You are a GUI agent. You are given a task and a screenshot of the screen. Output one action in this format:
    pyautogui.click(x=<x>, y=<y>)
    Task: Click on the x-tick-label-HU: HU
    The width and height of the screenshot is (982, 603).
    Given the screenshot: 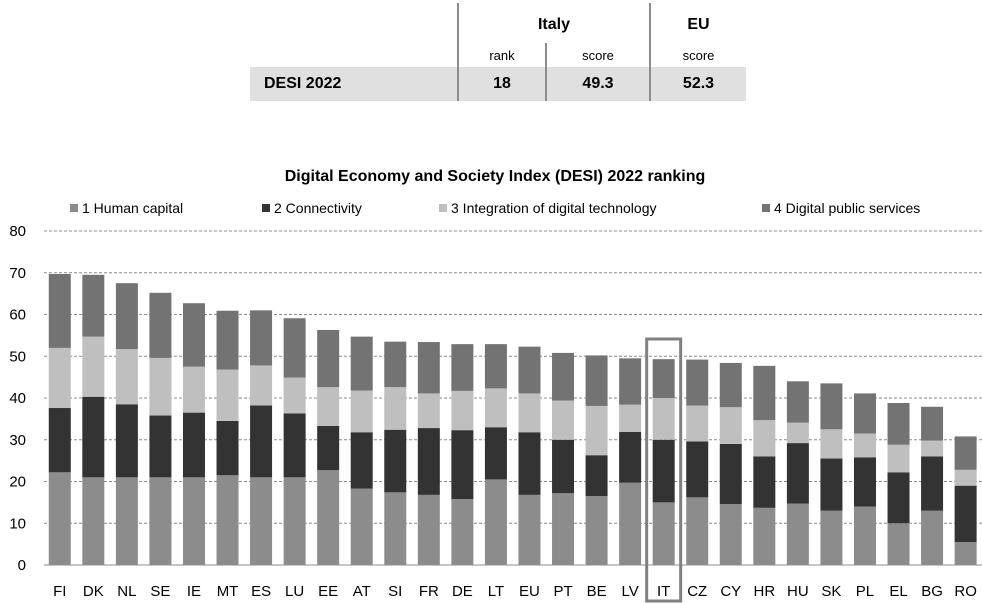 What is the action you would take?
    pyautogui.click(x=798, y=591)
    